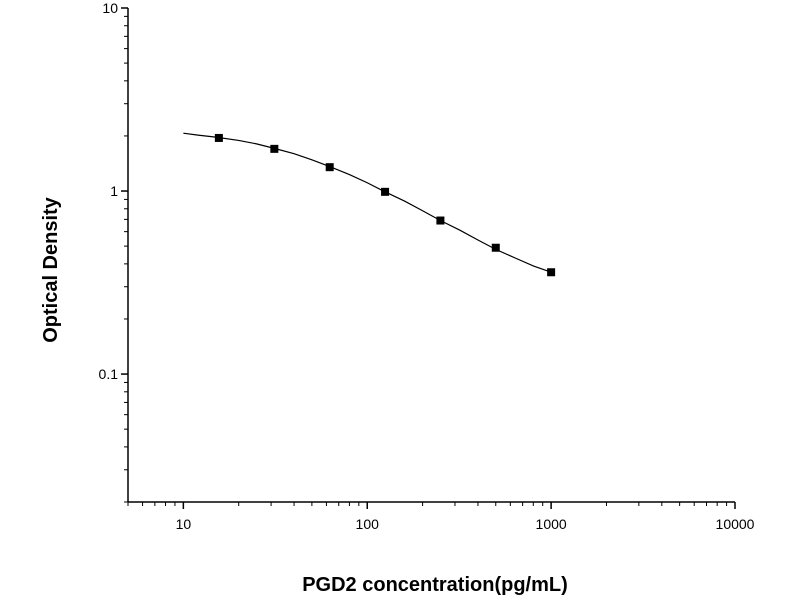 The height and width of the screenshot is (600, 800). Describe the element at coordinates (184, 524) in the screenshot. I see `x-tick-label: 10` at that location.